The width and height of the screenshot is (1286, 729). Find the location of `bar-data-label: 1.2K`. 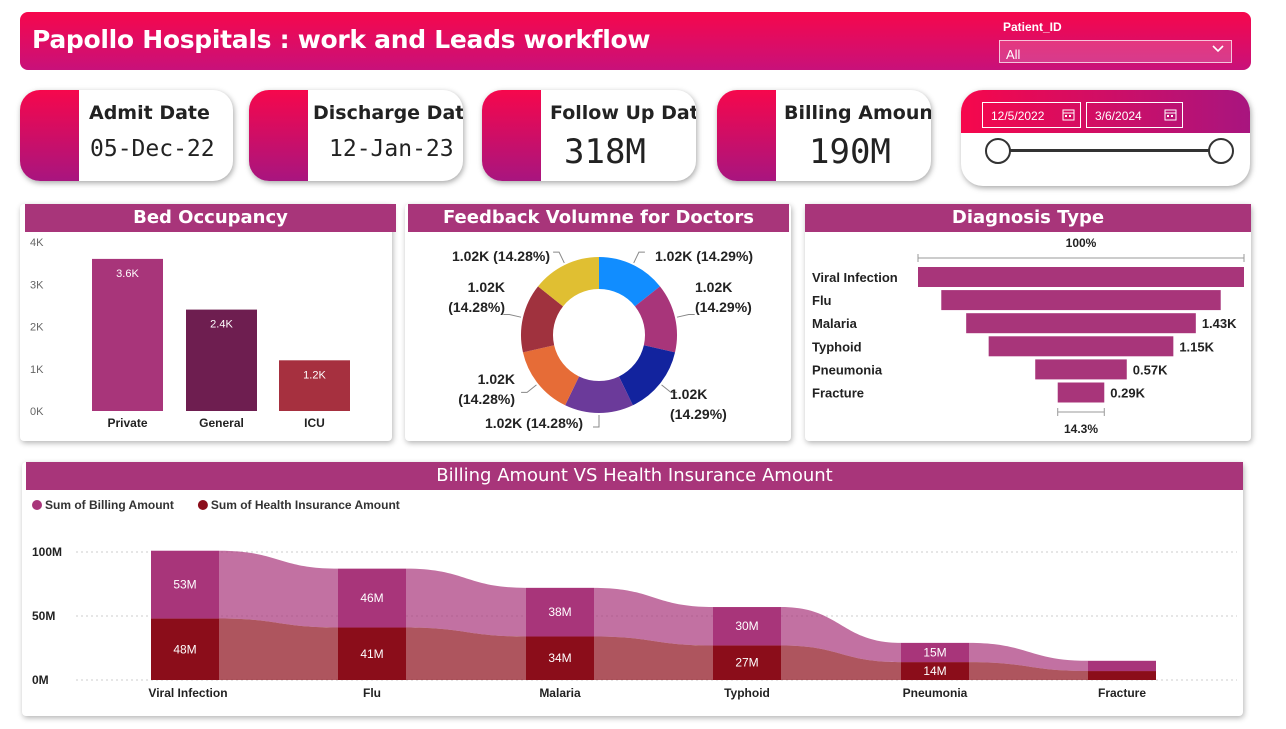

bar-data-label: 1.2K is located at coordinates (314, 375).